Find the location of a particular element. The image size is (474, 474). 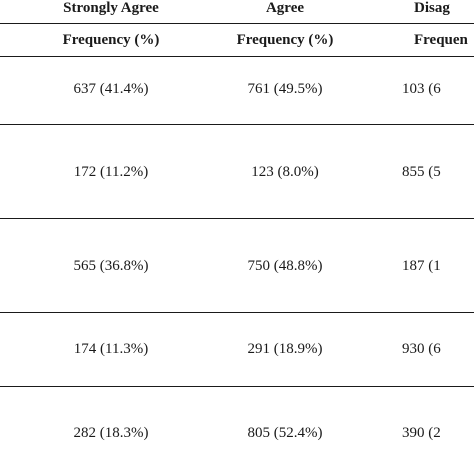

table-cell: 637 (41.4%) is located at coordinates (111, 89).